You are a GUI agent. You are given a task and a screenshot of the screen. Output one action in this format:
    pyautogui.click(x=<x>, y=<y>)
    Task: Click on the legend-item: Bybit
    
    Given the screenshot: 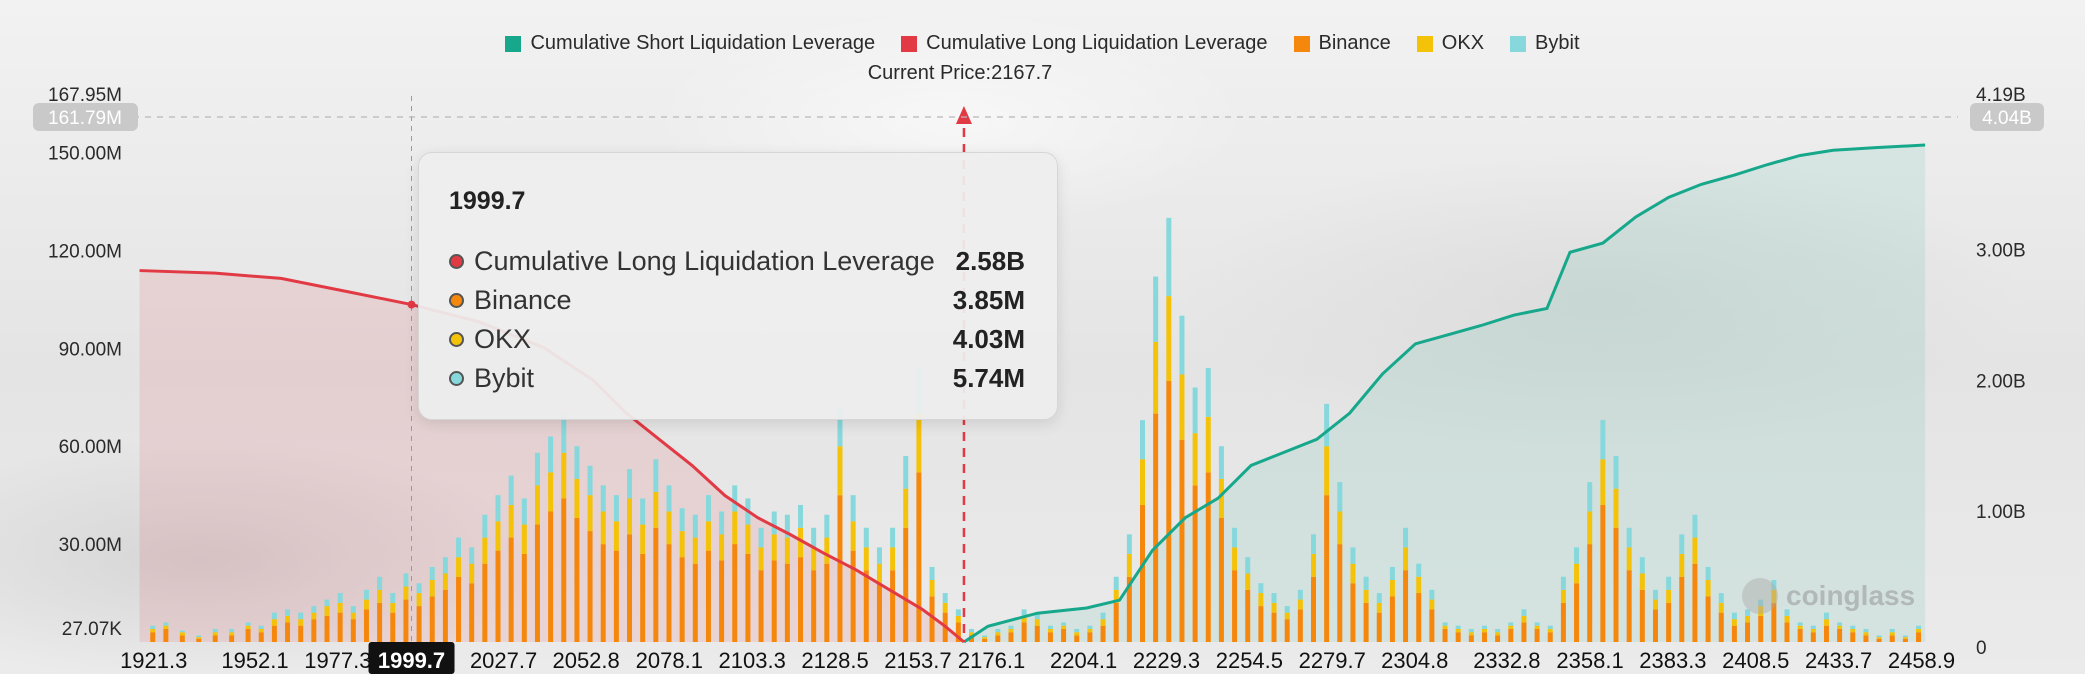 What is the action you would take?
    pyautogui.click(x=1545, y=43)
    